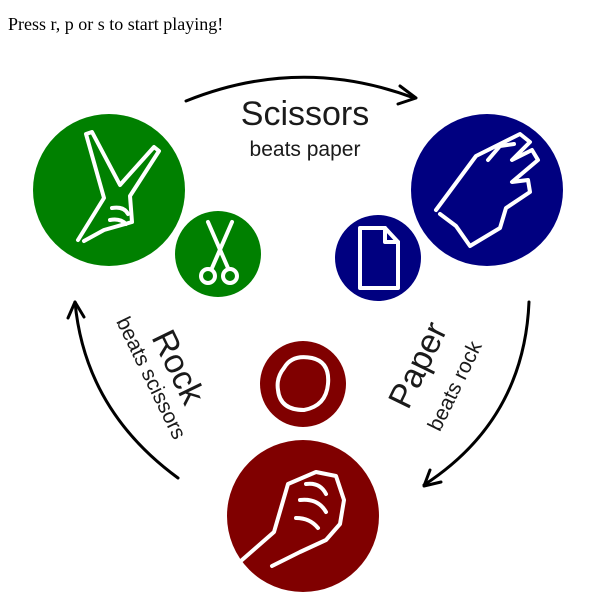 The width and height of the screenshot is (603, 604). Describe the element at coordinates (301, 90) in the screenshot. I see `arrow-scissors-to-paper` at that location.